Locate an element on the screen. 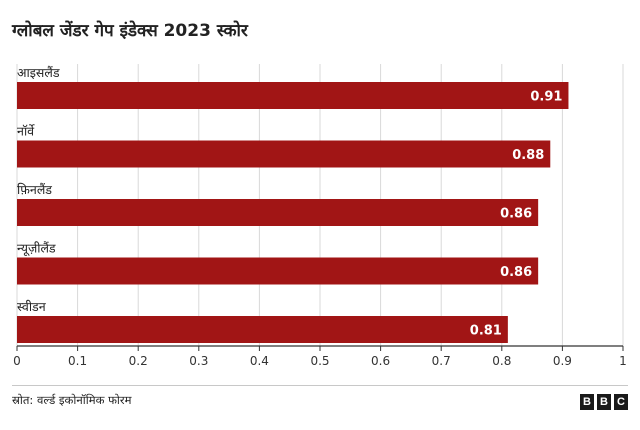 The width and height of the screenshot is (640, 430). x-tick-label: 0 is located at coordinates (17, 361).